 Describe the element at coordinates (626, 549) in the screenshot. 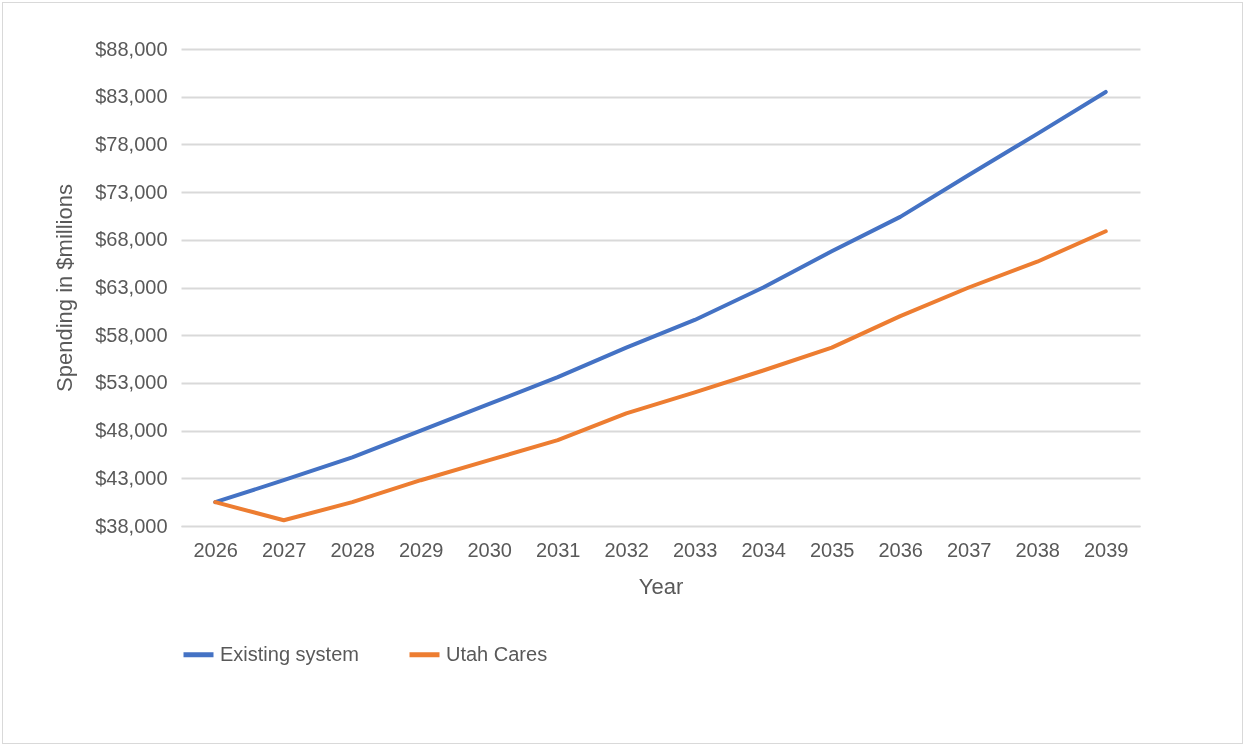

I see `x-tick-label: 2032` at that location.